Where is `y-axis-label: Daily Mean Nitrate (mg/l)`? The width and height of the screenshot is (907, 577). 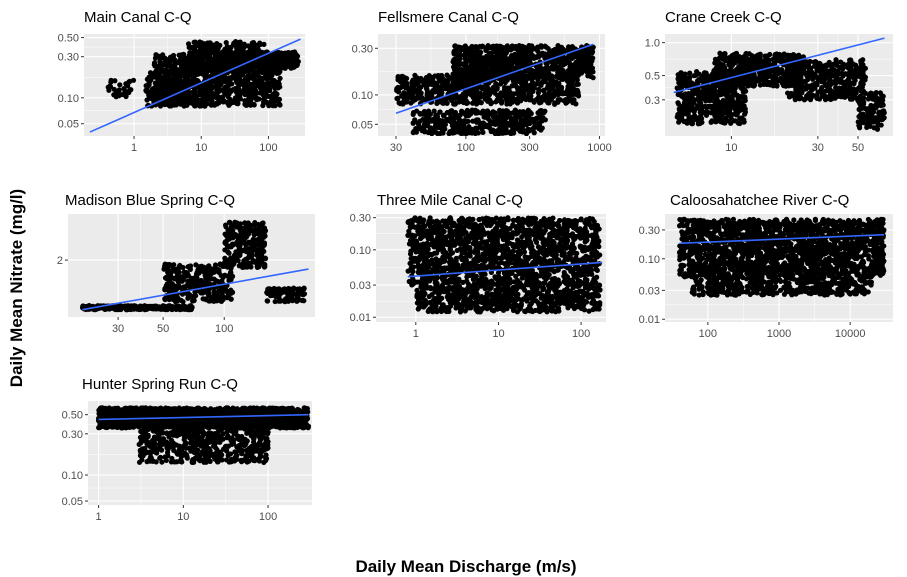
y-axis-label: Daily Mean Nitrate (mg/l) is located at coordinates (16, 288).